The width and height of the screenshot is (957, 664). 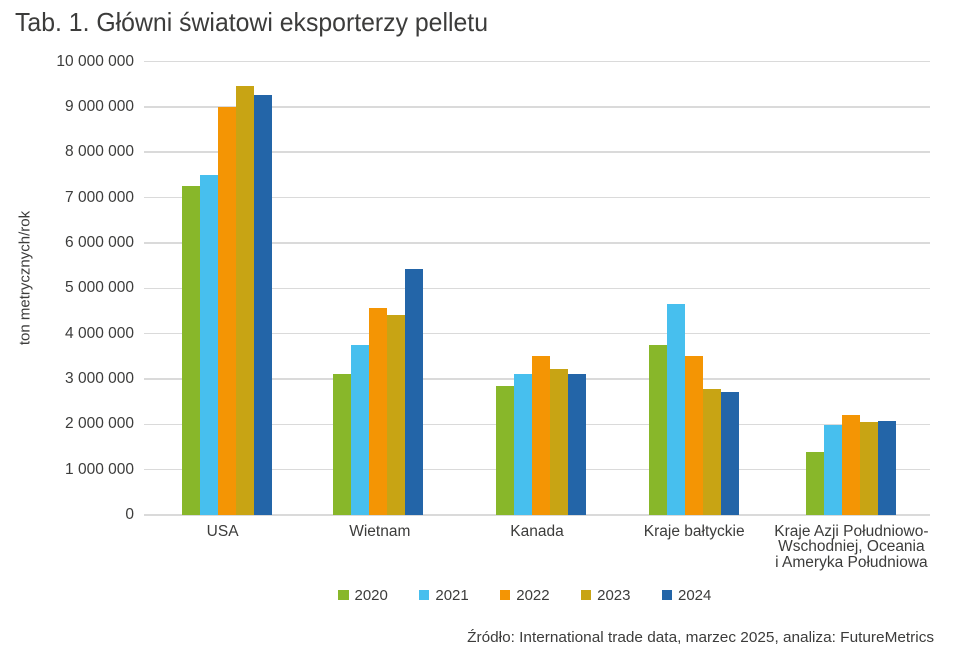 What do you see at coordinates (695, 595) in the screenshot?
I see `legend-label-2024: 2024` at bounding box center [695, 595].